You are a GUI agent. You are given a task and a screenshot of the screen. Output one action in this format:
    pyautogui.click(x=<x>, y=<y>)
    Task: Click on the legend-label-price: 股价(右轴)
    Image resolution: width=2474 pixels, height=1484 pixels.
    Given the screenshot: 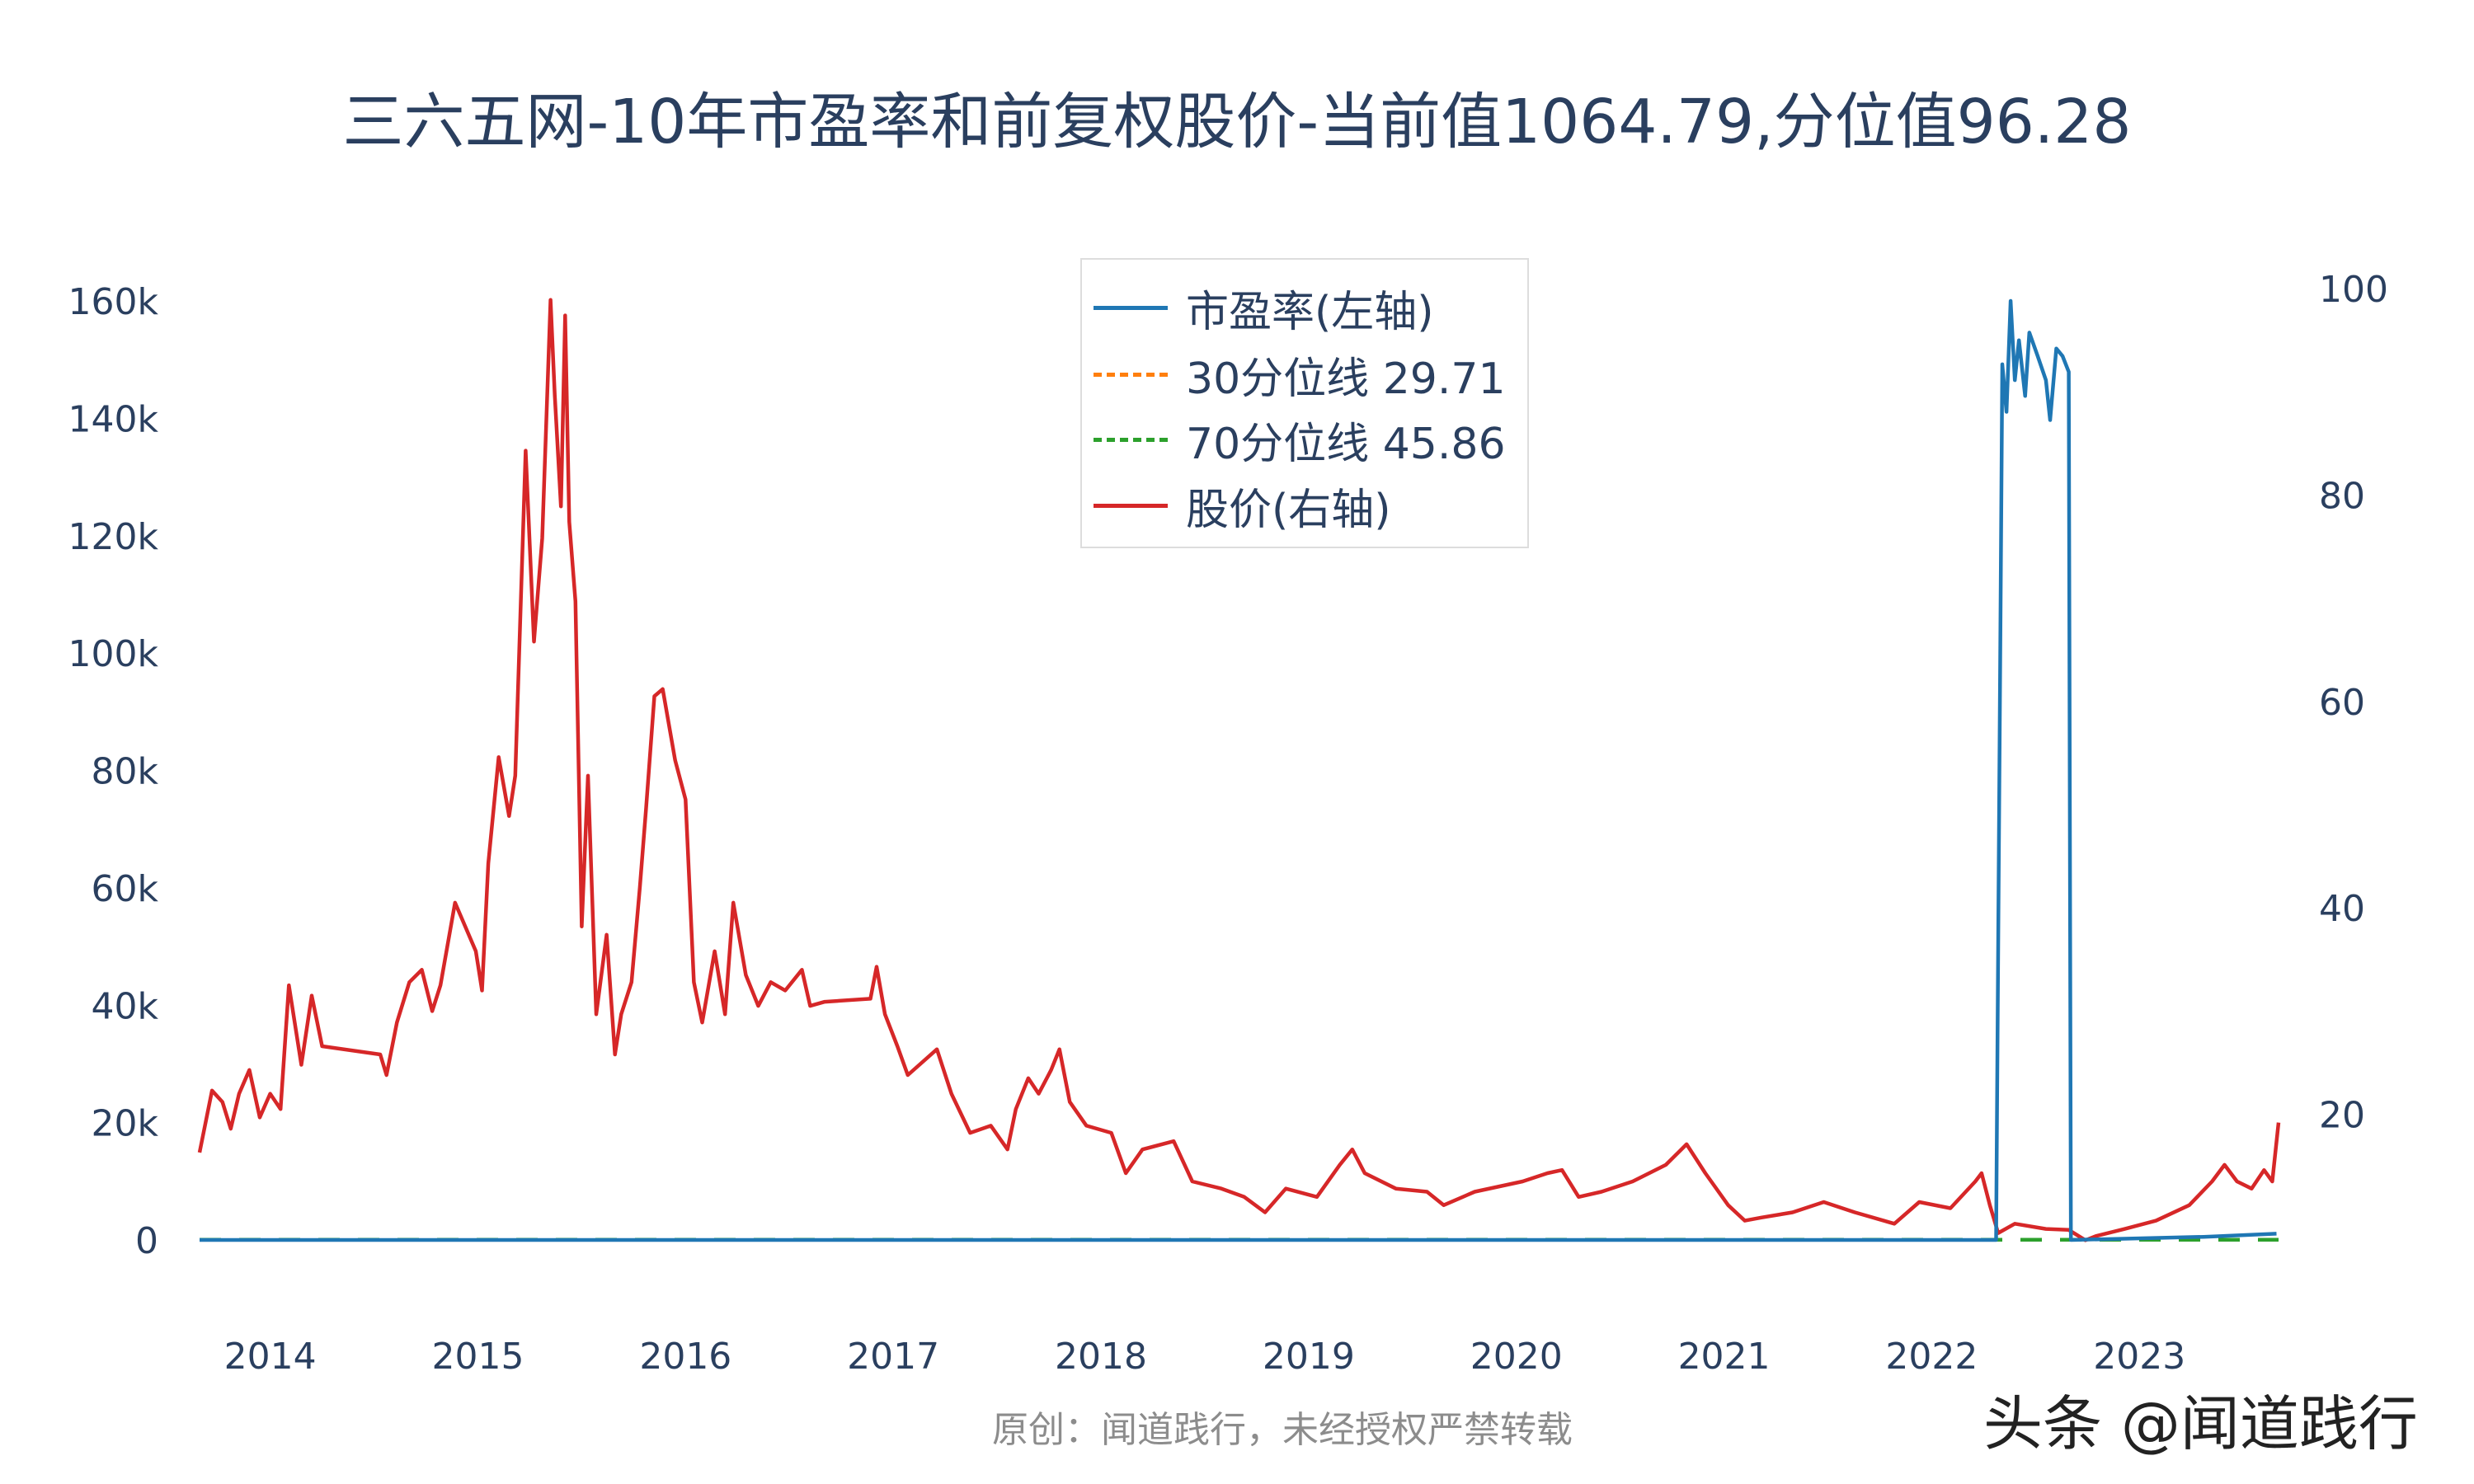 What is the action you would take?
    pyautogui.click(x=1288, y=510)
    